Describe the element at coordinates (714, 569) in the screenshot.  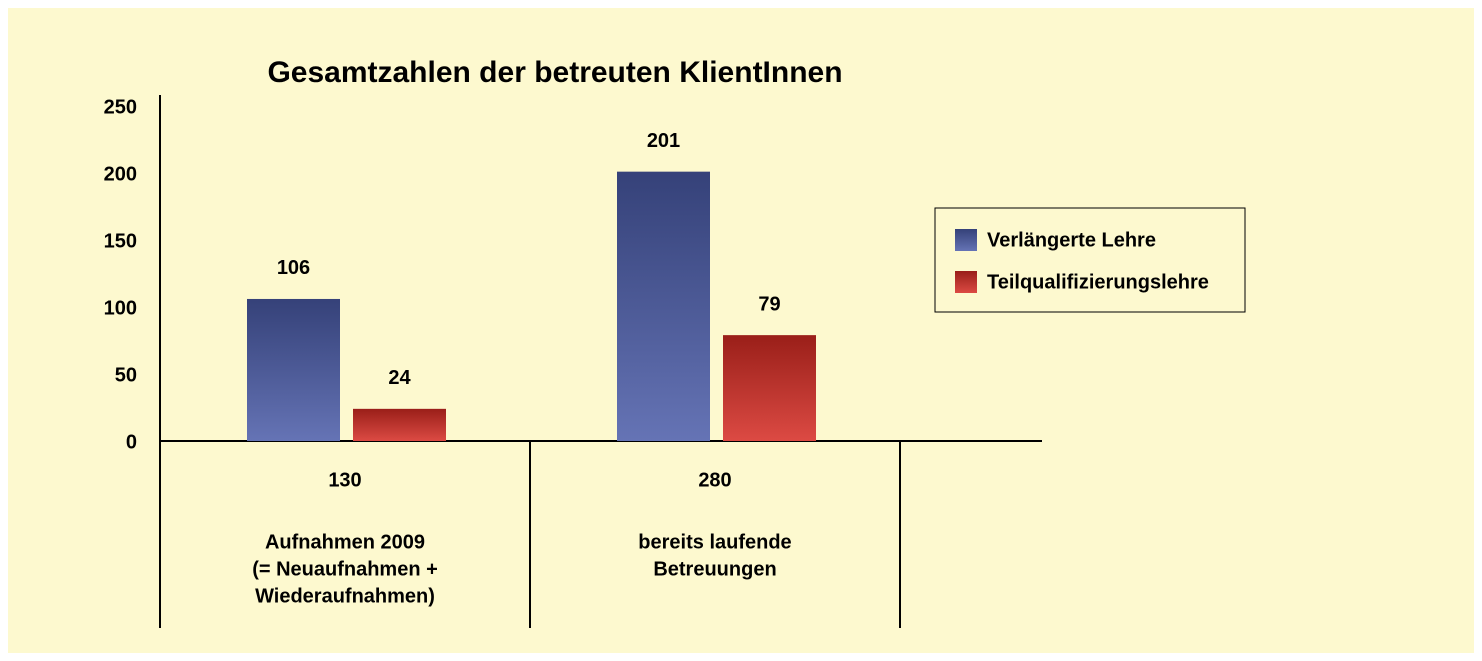
I see `x-tick-label: Betreuungen` at that location.